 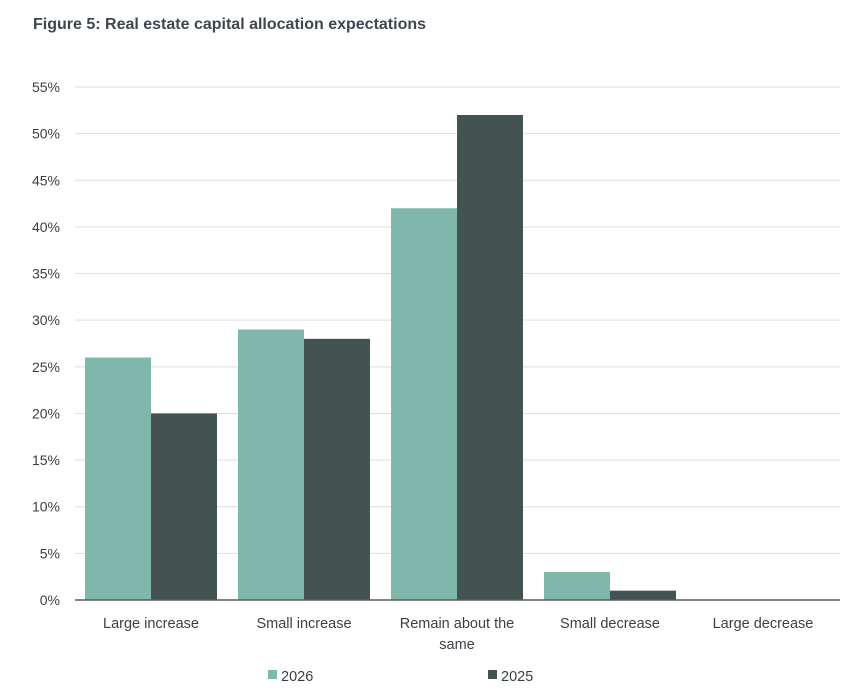 What do you see at coordinates (46, 180) in the screenshot?
I see `y-tick-label: 45%` at bounding box center [46, 180].